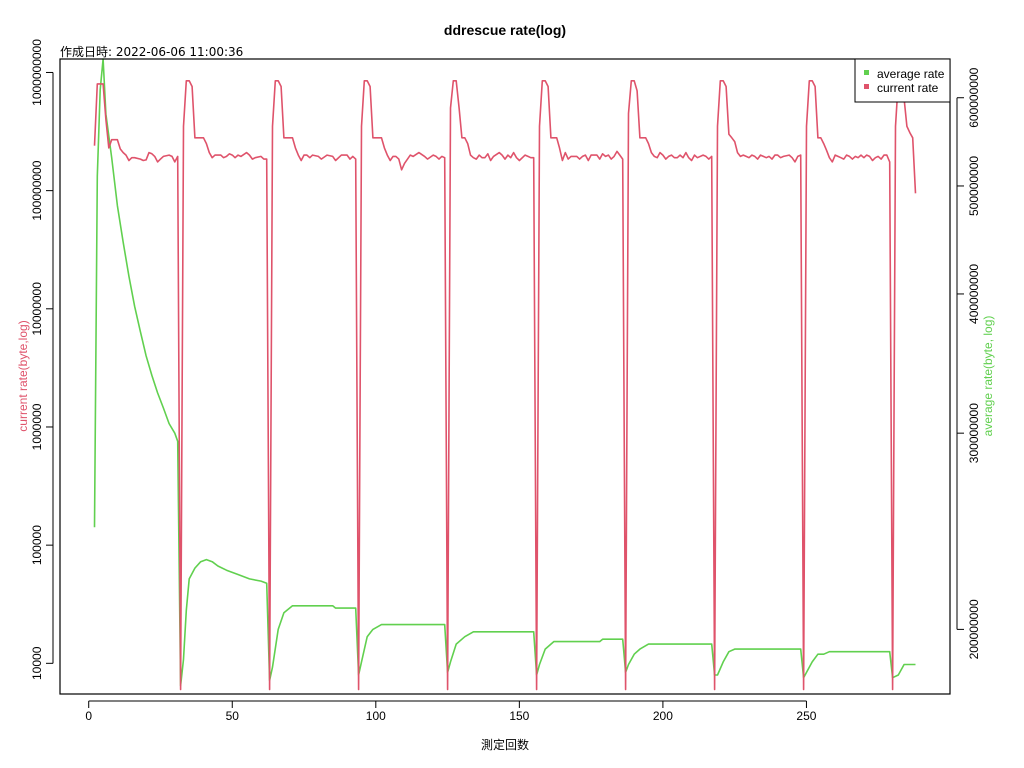  I want to click on x-tick-label: 100, so click(376, 716).